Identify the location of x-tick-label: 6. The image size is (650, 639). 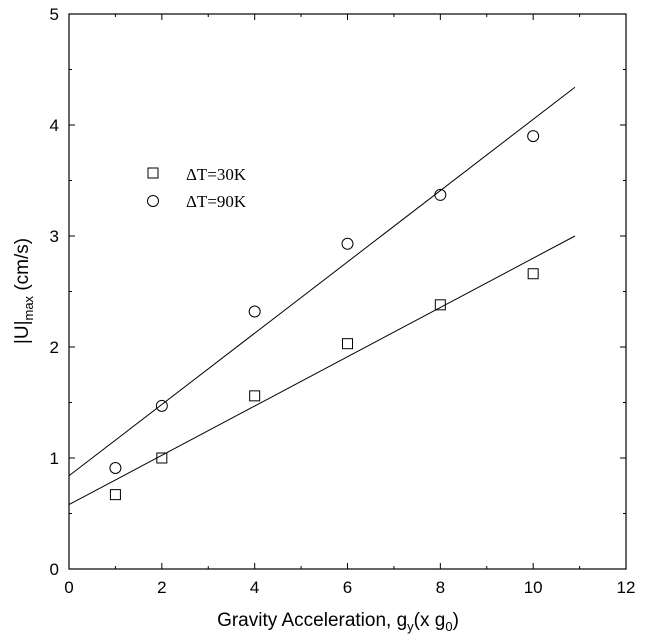
(347, 587).